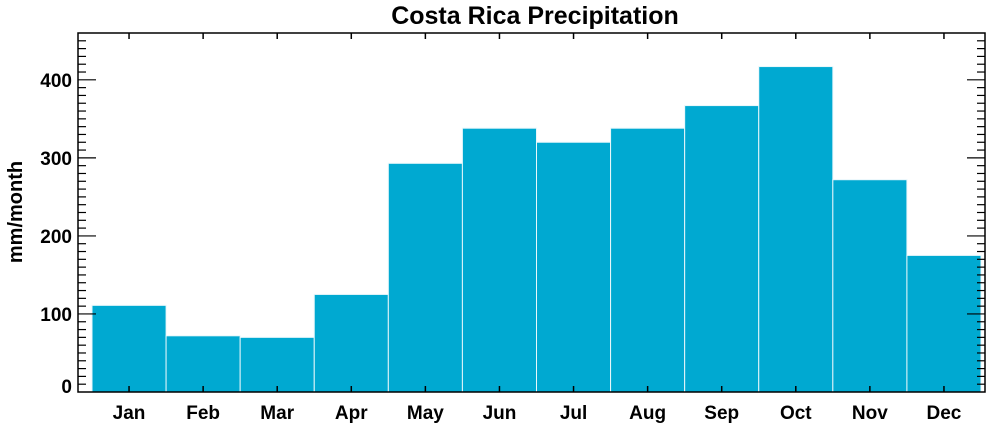  Describe the element at coordinates (129, 413) in the screenshot. I see `x-tick-label: Jan` at that location.